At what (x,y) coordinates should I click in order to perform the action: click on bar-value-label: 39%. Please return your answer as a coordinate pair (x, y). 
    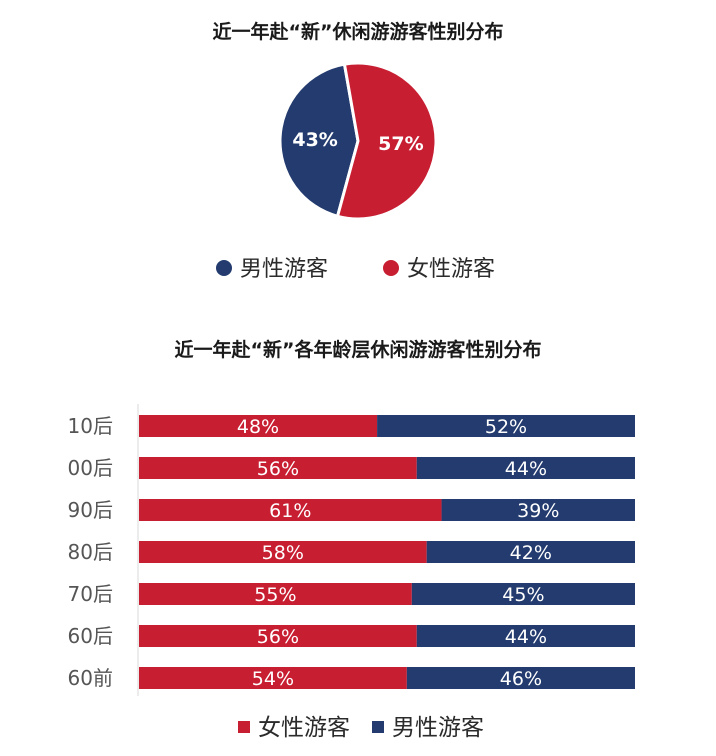
    Looking at the image, I should click on (538, 511).